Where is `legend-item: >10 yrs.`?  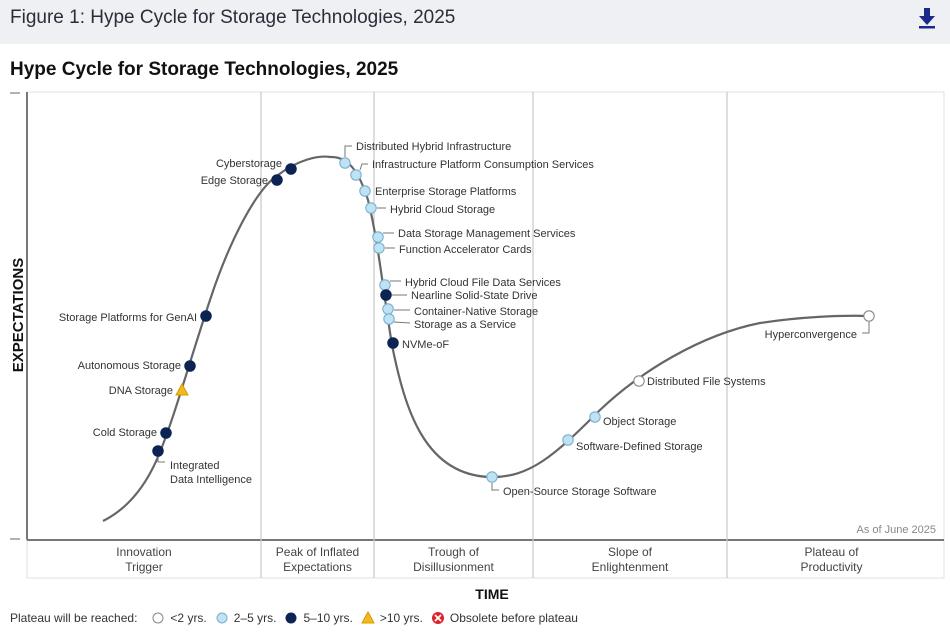 legend-item: >10 yrs. is located at coordinates (391, 618).